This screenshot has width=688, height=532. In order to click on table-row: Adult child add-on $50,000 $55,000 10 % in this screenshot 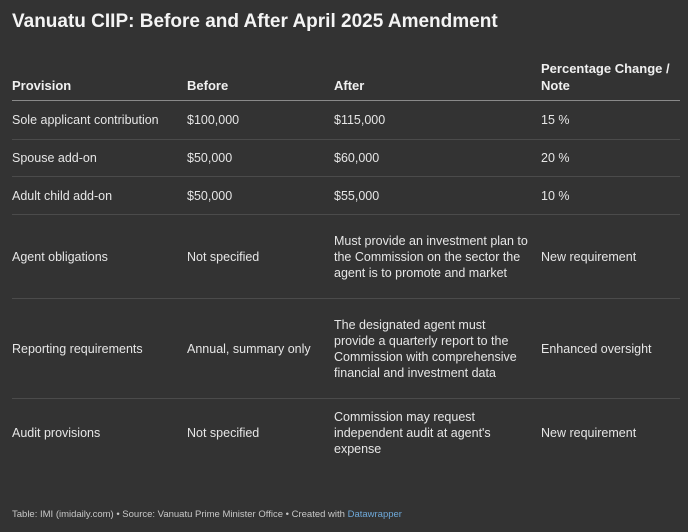, I will do `click(346, 195)`.